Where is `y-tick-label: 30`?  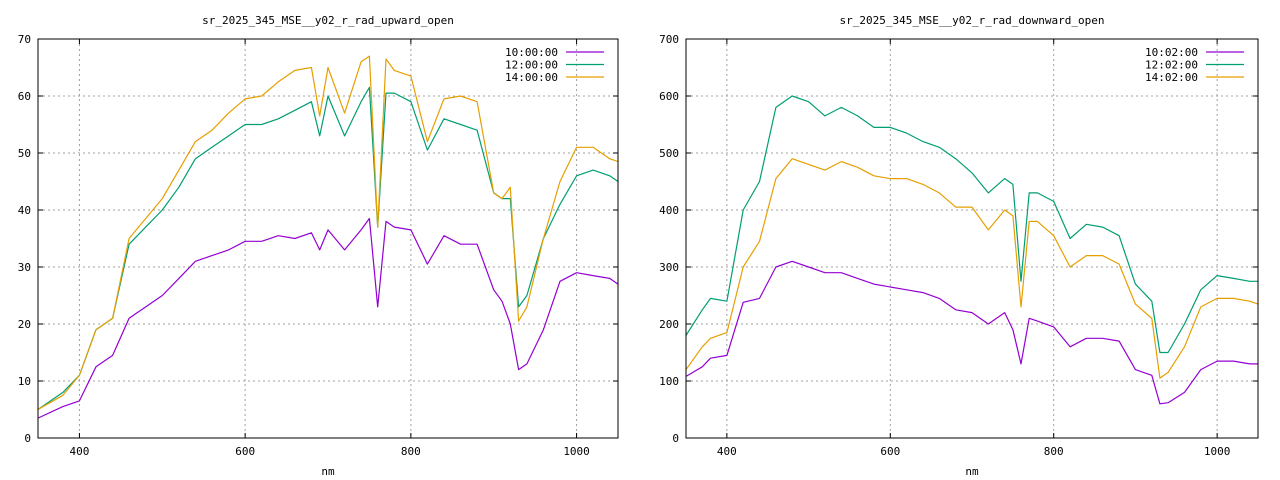
y-tick-label: 30 is located at coordinates (24, 267).